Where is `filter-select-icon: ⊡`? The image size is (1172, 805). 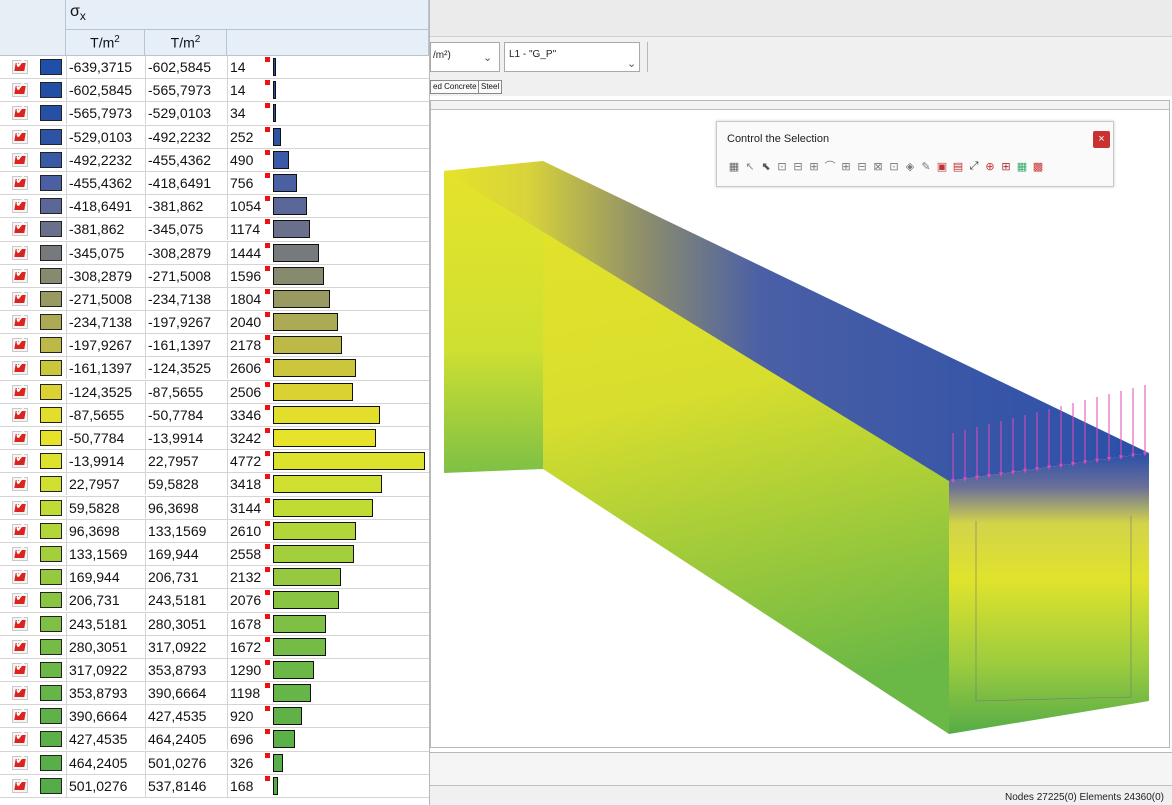 filter-select-icon: ⊡ is located at coordinates (894, 166).